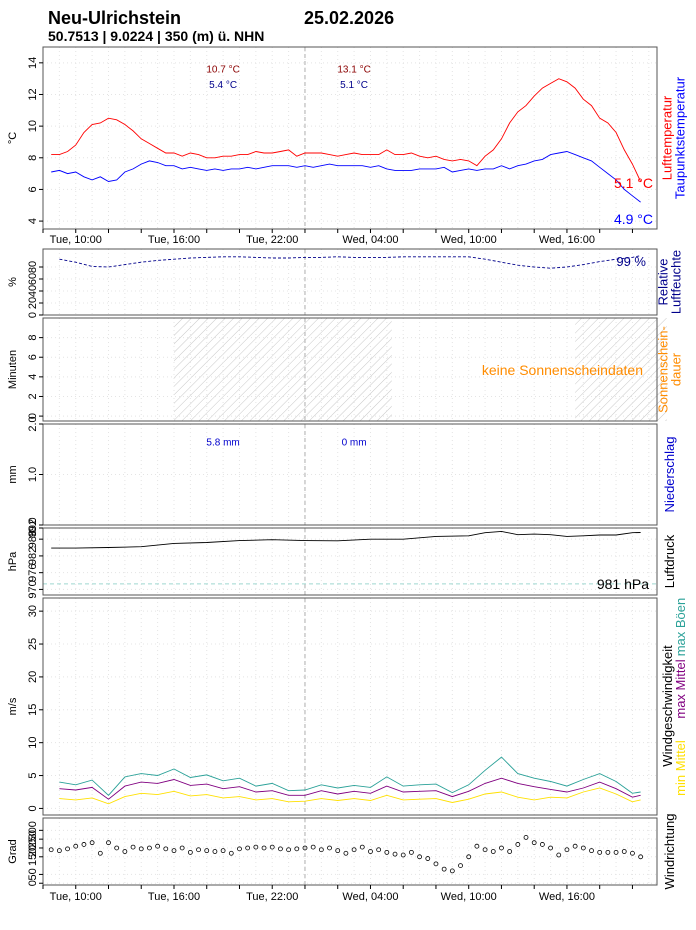 The width and height of the screenshot is (696, 930). Describe the element at coordinates (33, 423) in the screenshot. I see `y-tick-label: 2.0` at that location.